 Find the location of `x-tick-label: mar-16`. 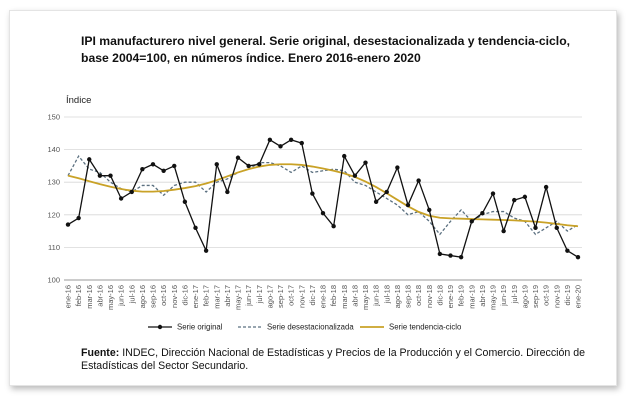

x-tick-label: mar-16 is located at coordinates (89, 297).